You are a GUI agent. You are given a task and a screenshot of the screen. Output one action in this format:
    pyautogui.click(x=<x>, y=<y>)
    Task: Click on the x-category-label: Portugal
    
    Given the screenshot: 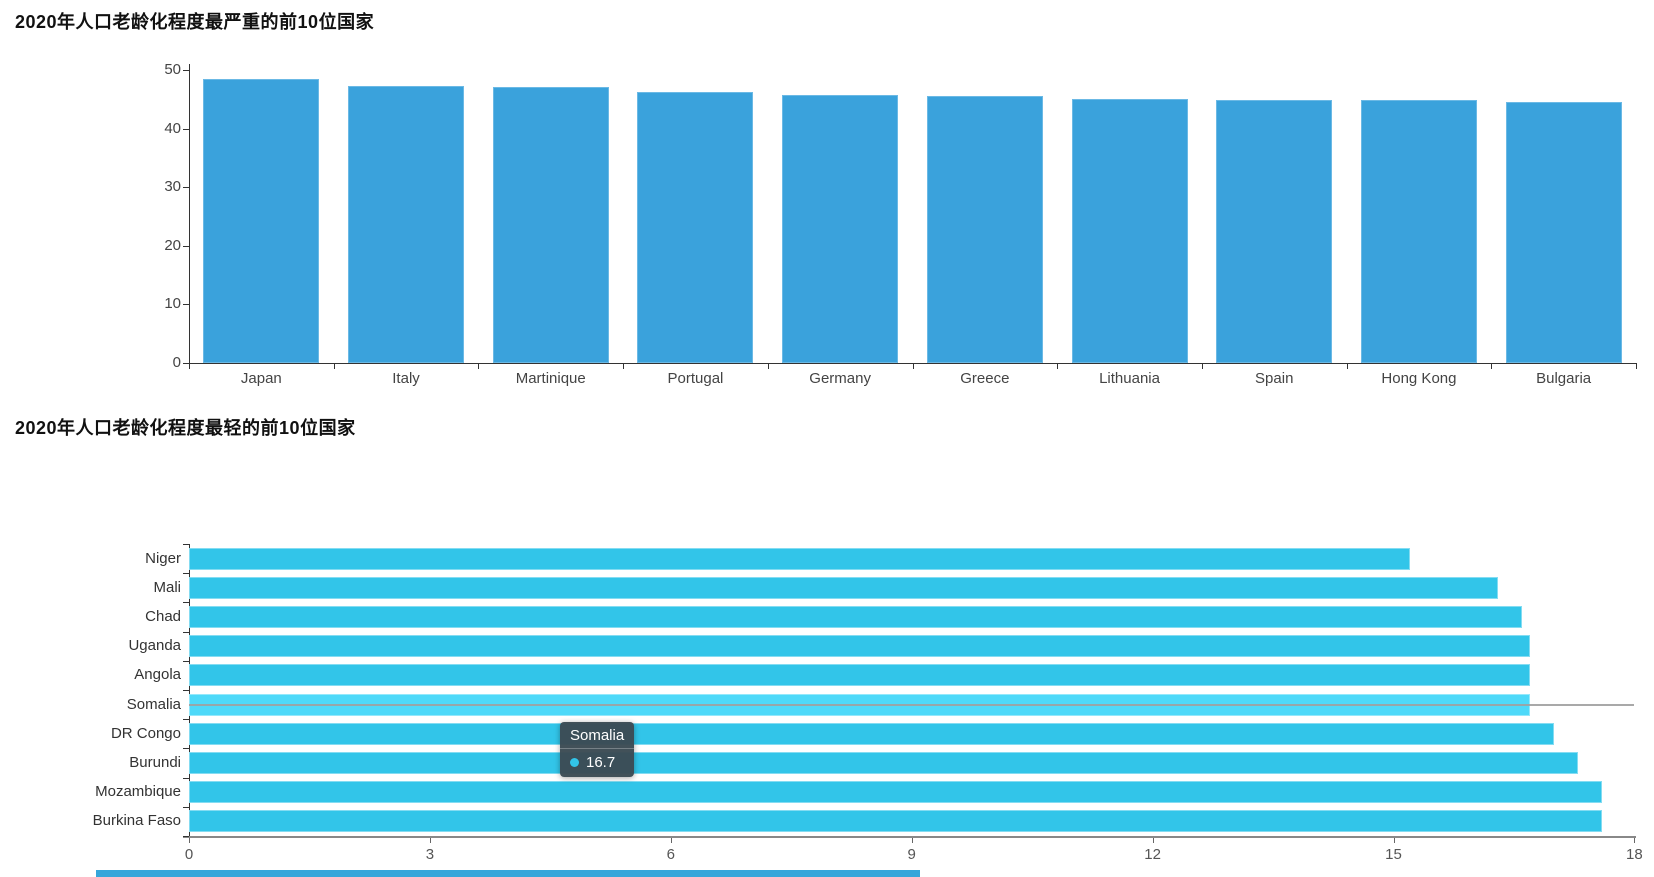 What is the action you would take?
    pyautogui.click(x=695, y=378)
    